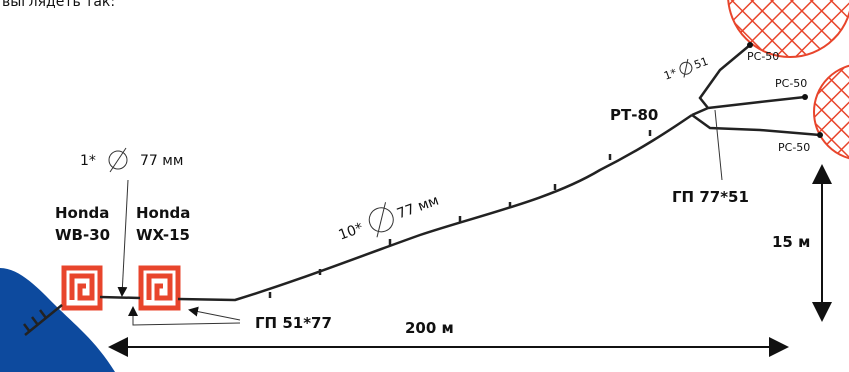  What do you see at coordinates (710, 197) in the screenshot?
I see `adapter-label: ГП 77*51` at bounding box center [710, 197].